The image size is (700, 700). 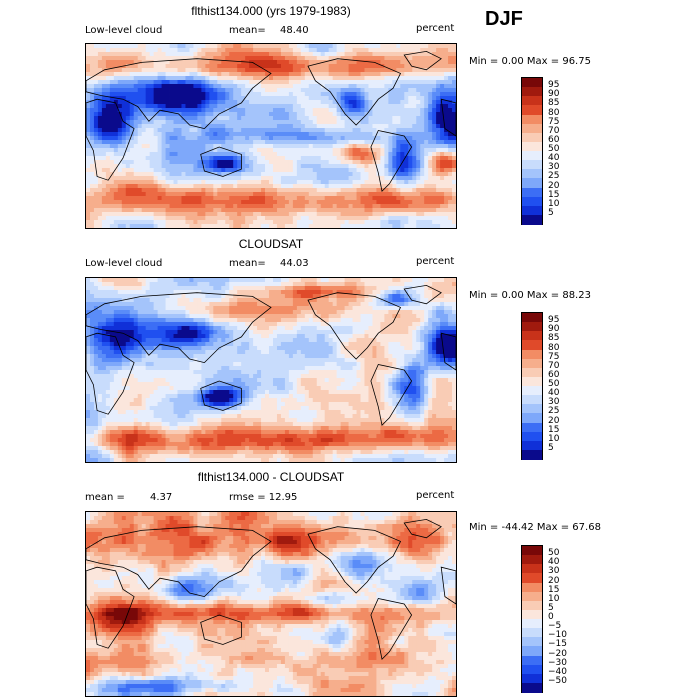 I want to click on coastline, so click(x=391, y=161).